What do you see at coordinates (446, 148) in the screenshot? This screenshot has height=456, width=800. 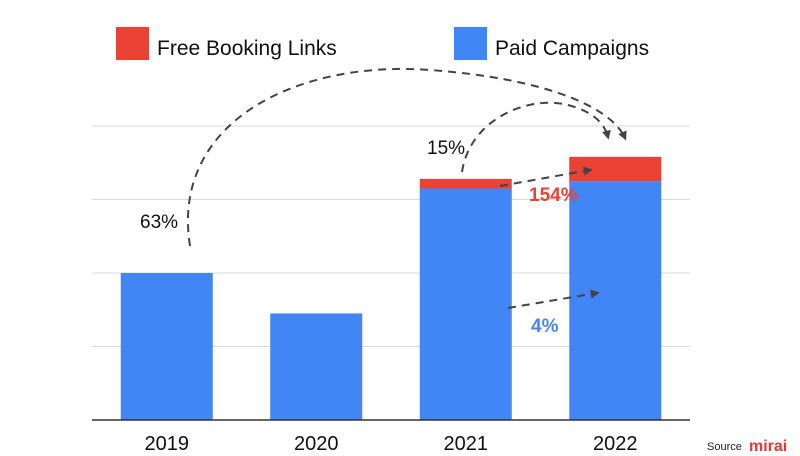 I see `annotation-15-percent: 15%` at bounding box center [446, 148].